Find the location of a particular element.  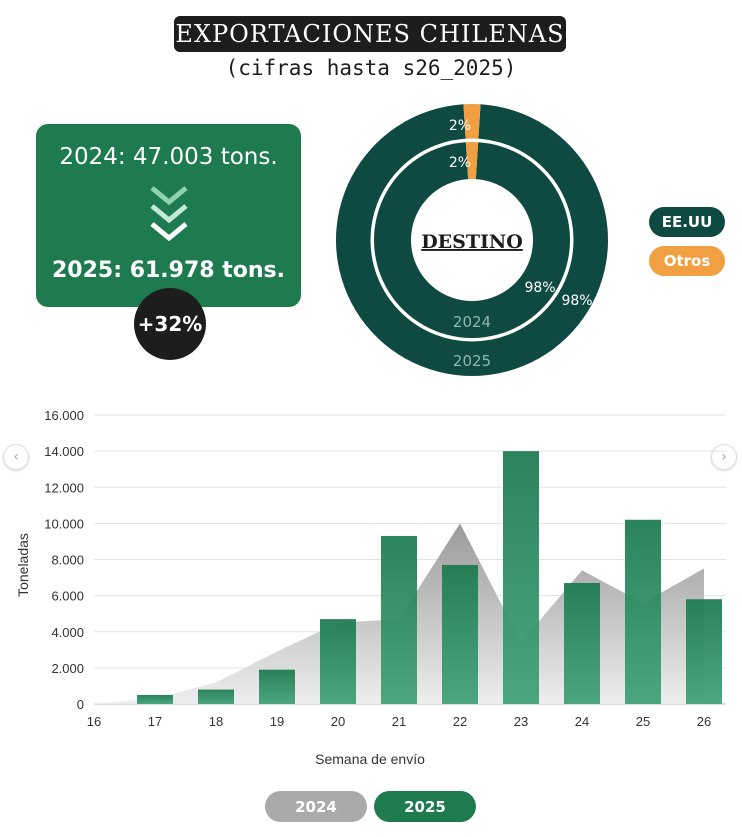

summary-2024: 2024: 47.003 tons. is located at coordinates (168, 157).